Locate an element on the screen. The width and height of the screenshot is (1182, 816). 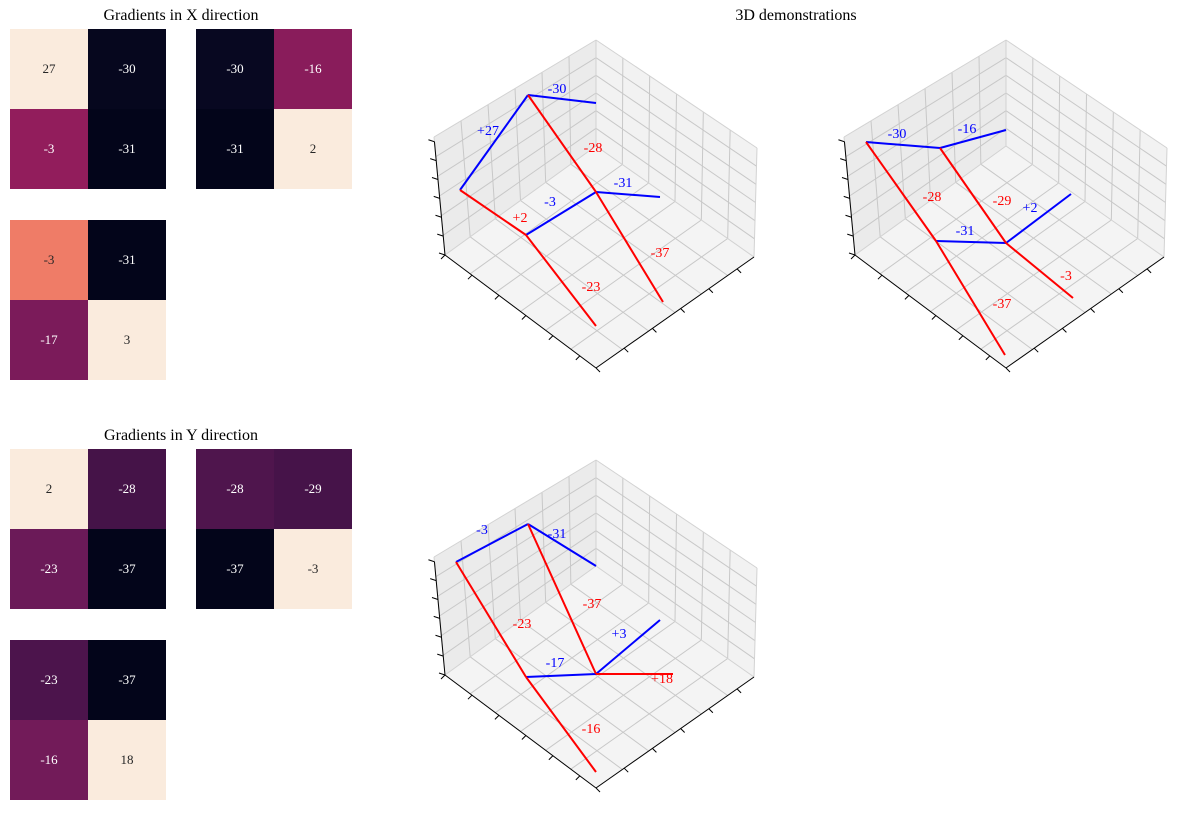
x-gradients-title: Gradients in X direction is located at coordinates (181, 15).